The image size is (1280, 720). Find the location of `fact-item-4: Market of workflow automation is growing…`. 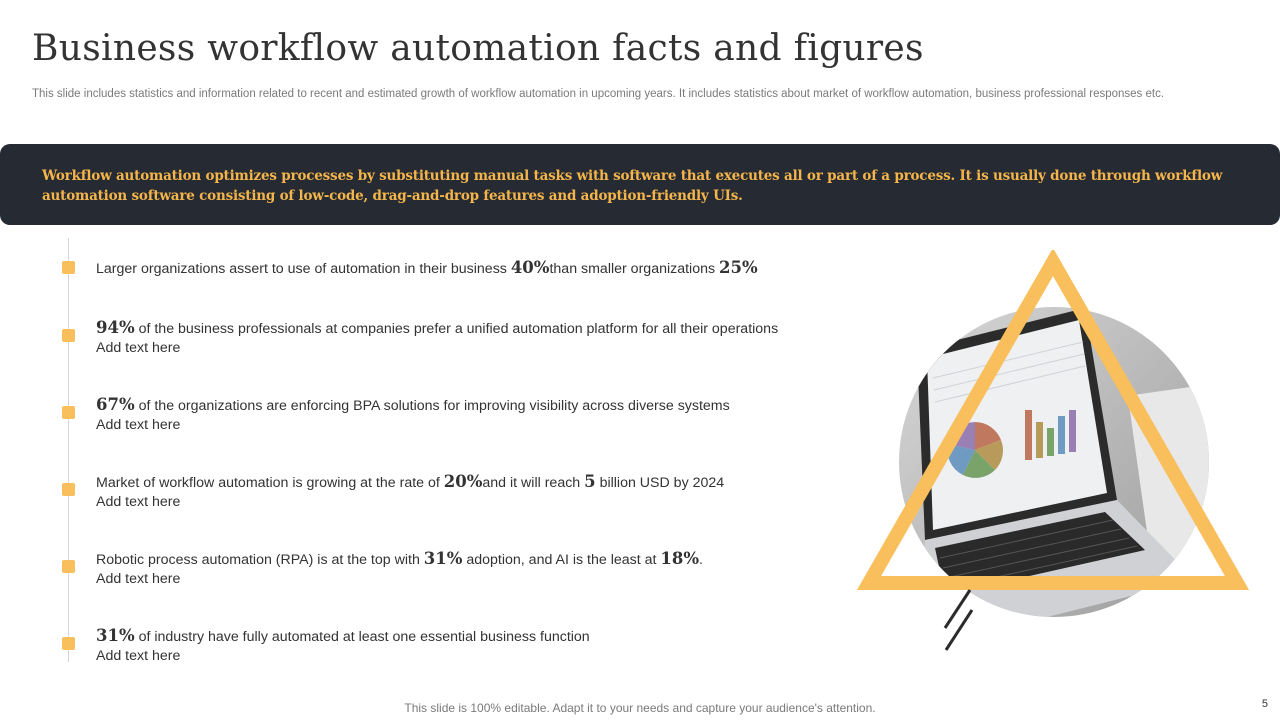

fact-item-4: Market of workflow automation is growing… is located at coordinates (410, 492).